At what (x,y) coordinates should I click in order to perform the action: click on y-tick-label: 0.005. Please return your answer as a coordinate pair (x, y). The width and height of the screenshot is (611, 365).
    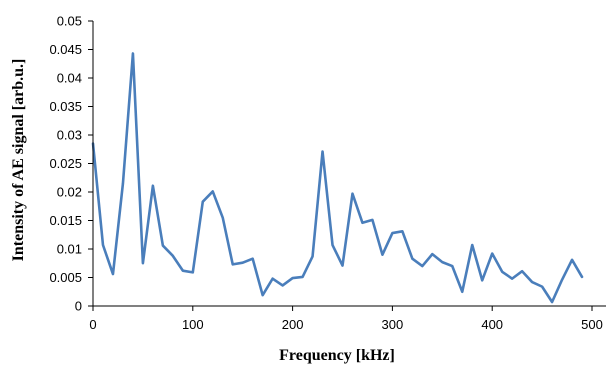
    Looking at the image, I should click on (65, 277).